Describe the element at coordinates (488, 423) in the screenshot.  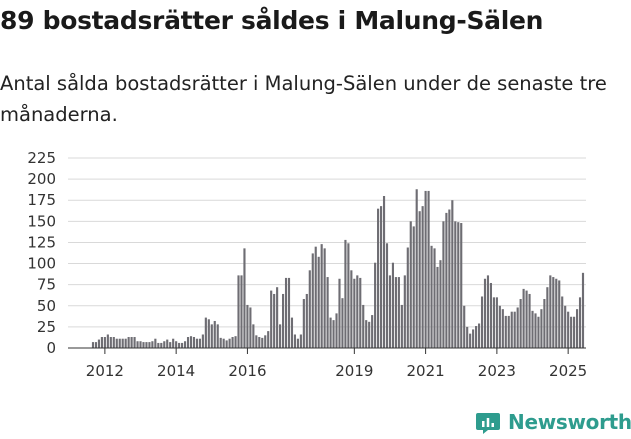
I see `newsworthy-chart-icon` at that location.